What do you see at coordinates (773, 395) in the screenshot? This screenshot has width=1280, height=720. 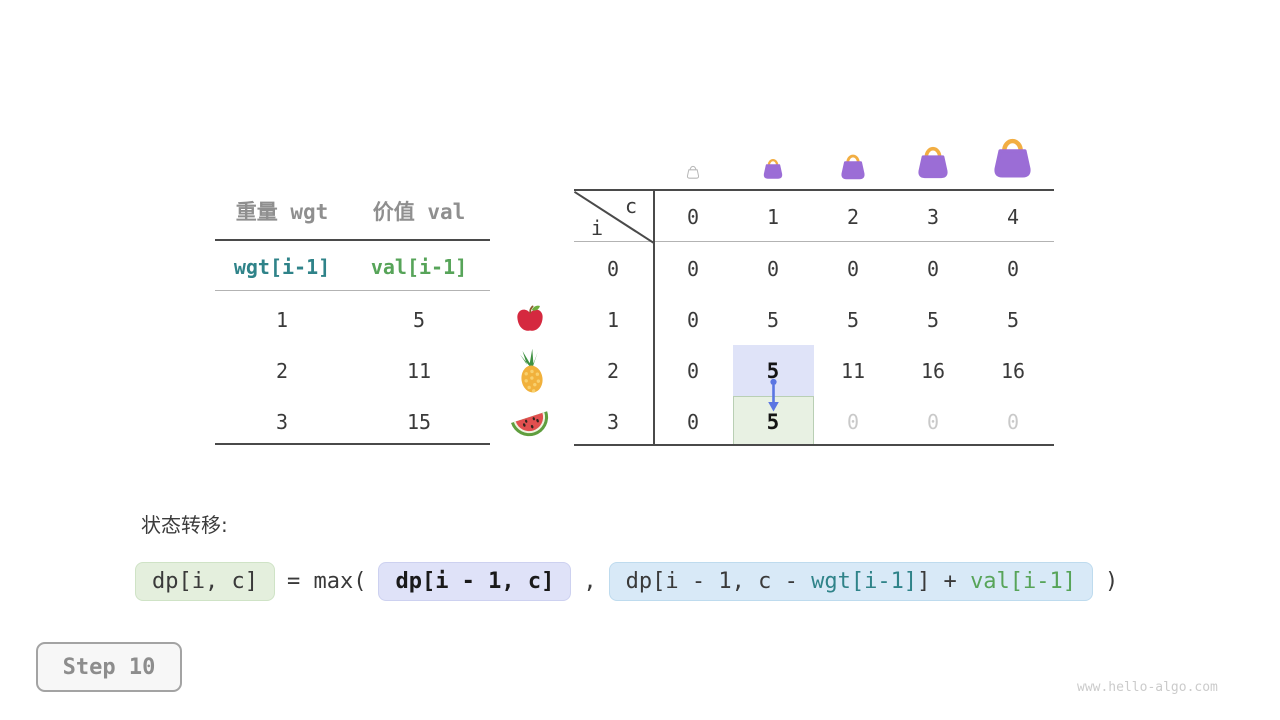 I see `transition-arrow-icon` at bounding box center [773, 395].